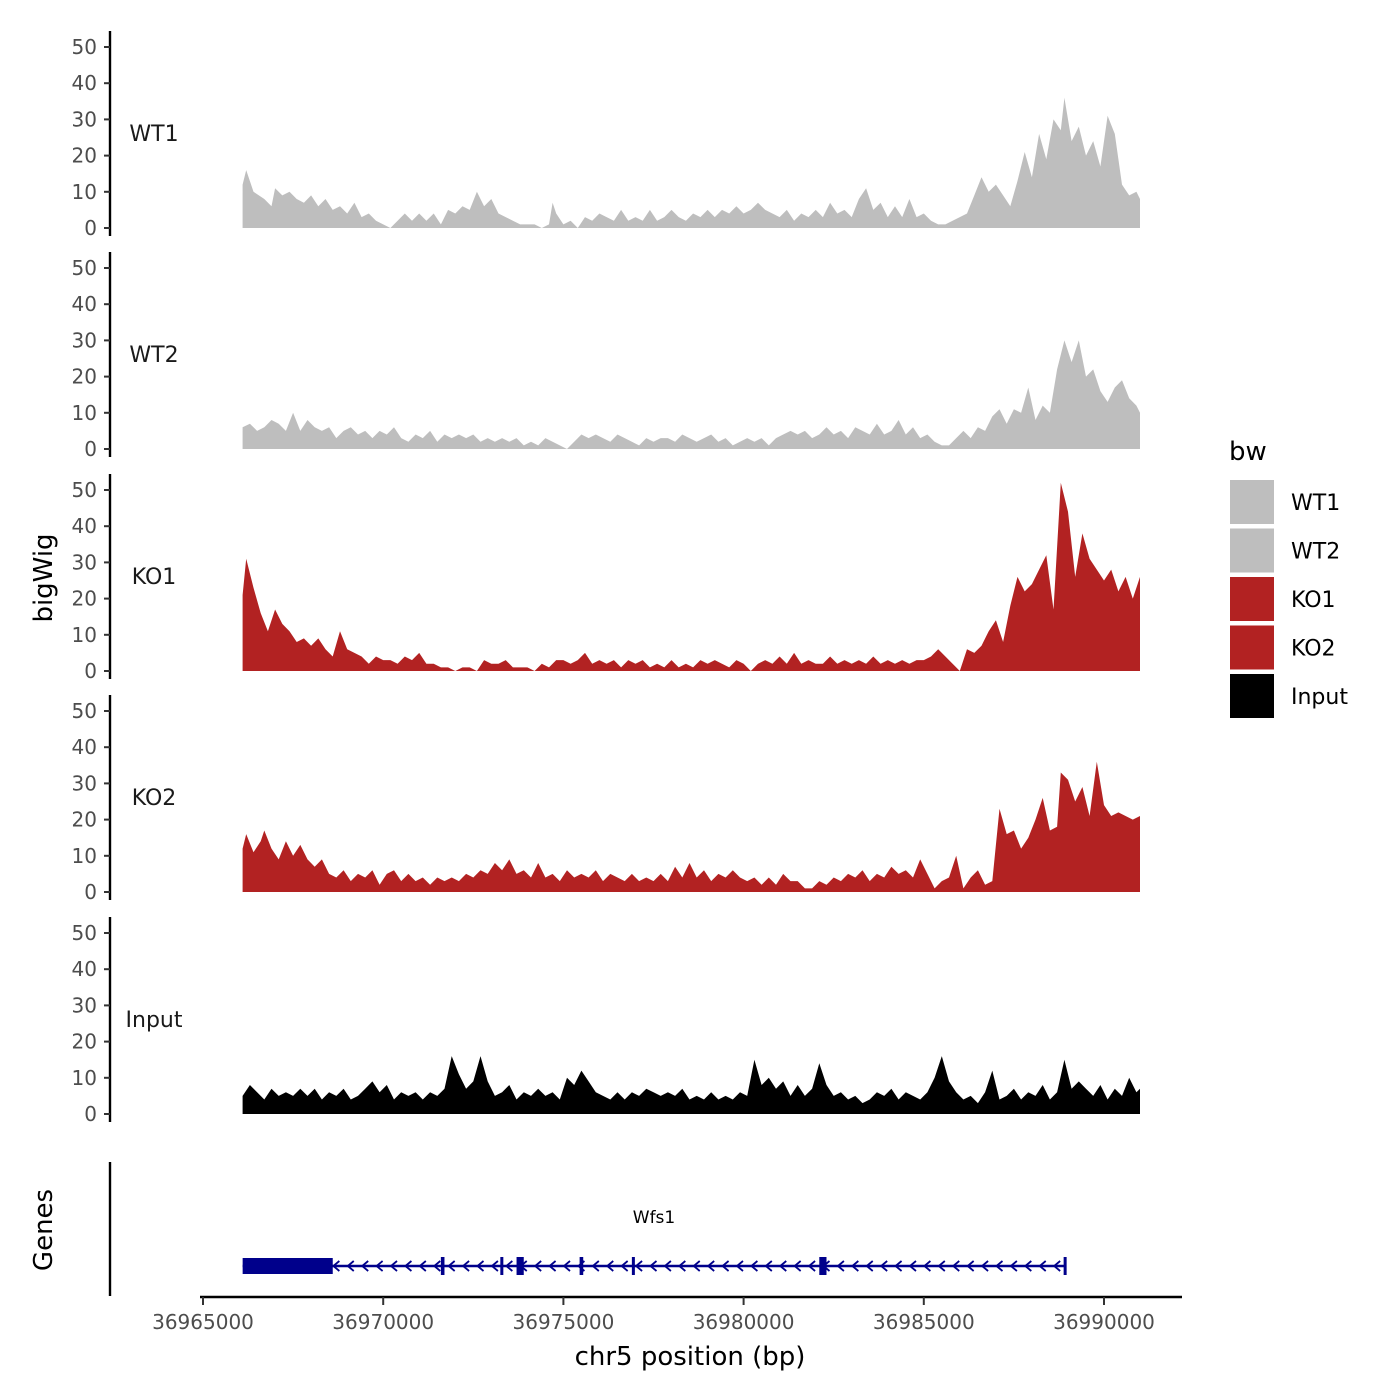 The image size is (1400, 1400). I want to click on track-ko2: 0 10 20 30 40 50 KO2, so click(606, 799).